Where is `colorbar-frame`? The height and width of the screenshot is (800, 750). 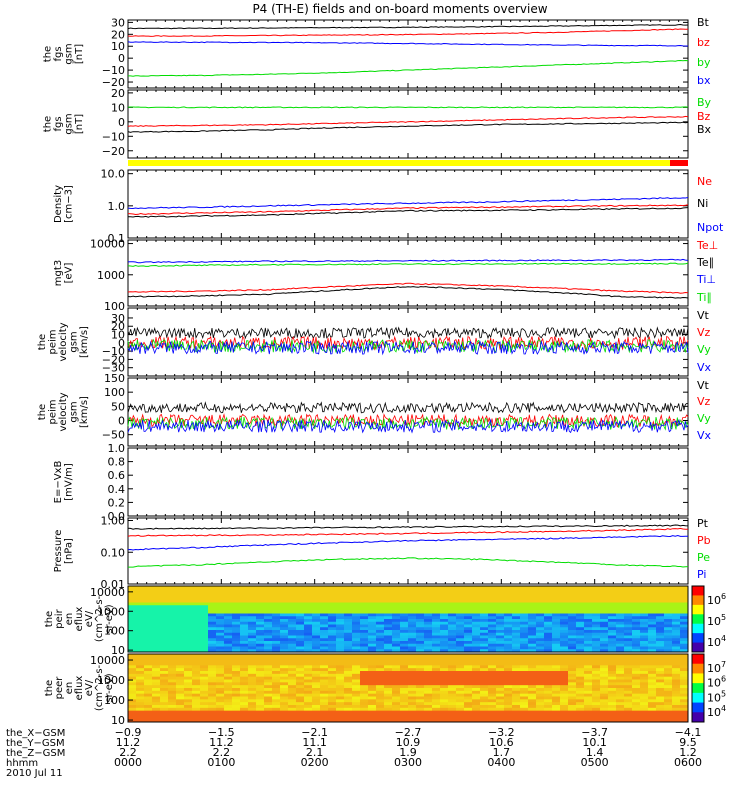
colorbar-frame is located at coordinates (698, 688).